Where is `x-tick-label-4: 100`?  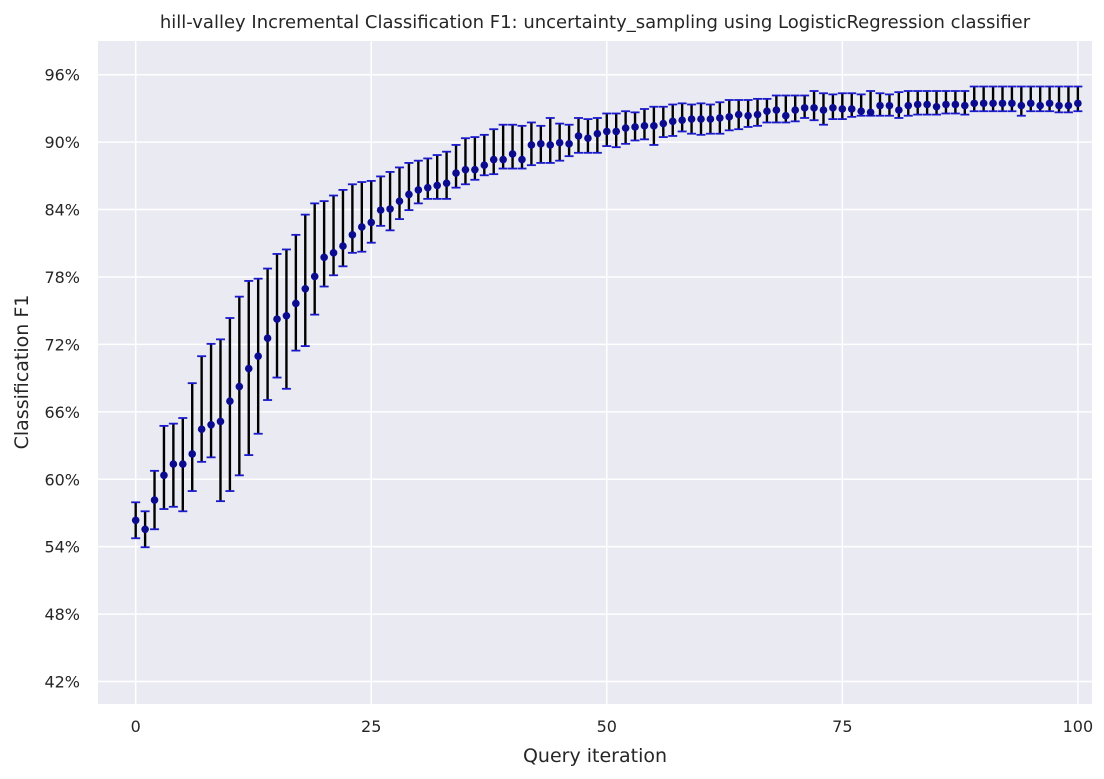
x-tick-label-4: 100 is located at coordinates (1078, 726).